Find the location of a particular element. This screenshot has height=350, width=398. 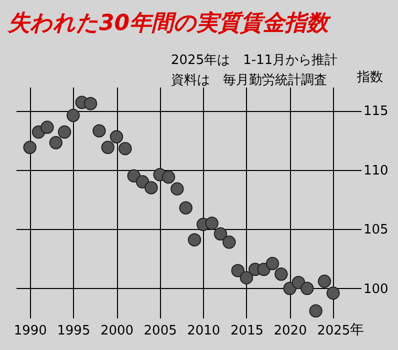

y-axis-title: 指数 is located at coordinates (369, 77).